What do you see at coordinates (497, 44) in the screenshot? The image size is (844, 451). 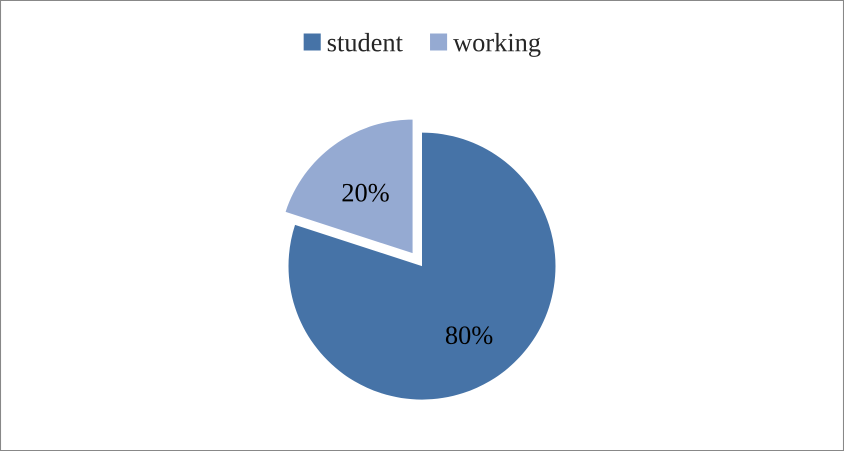 I see `legend-label: working` at bounding box center [497, 44].